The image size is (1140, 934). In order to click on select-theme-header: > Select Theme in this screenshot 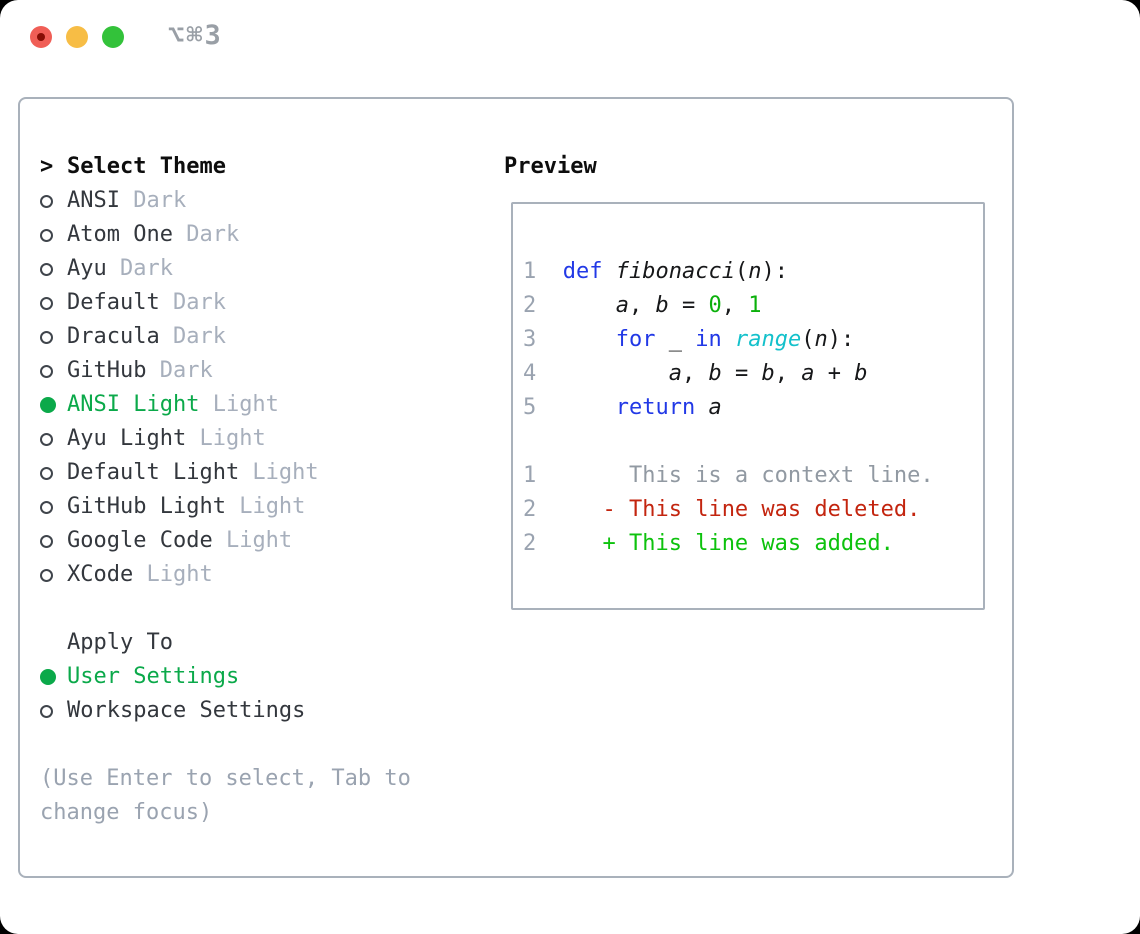, I will do `click(255, 167)`.